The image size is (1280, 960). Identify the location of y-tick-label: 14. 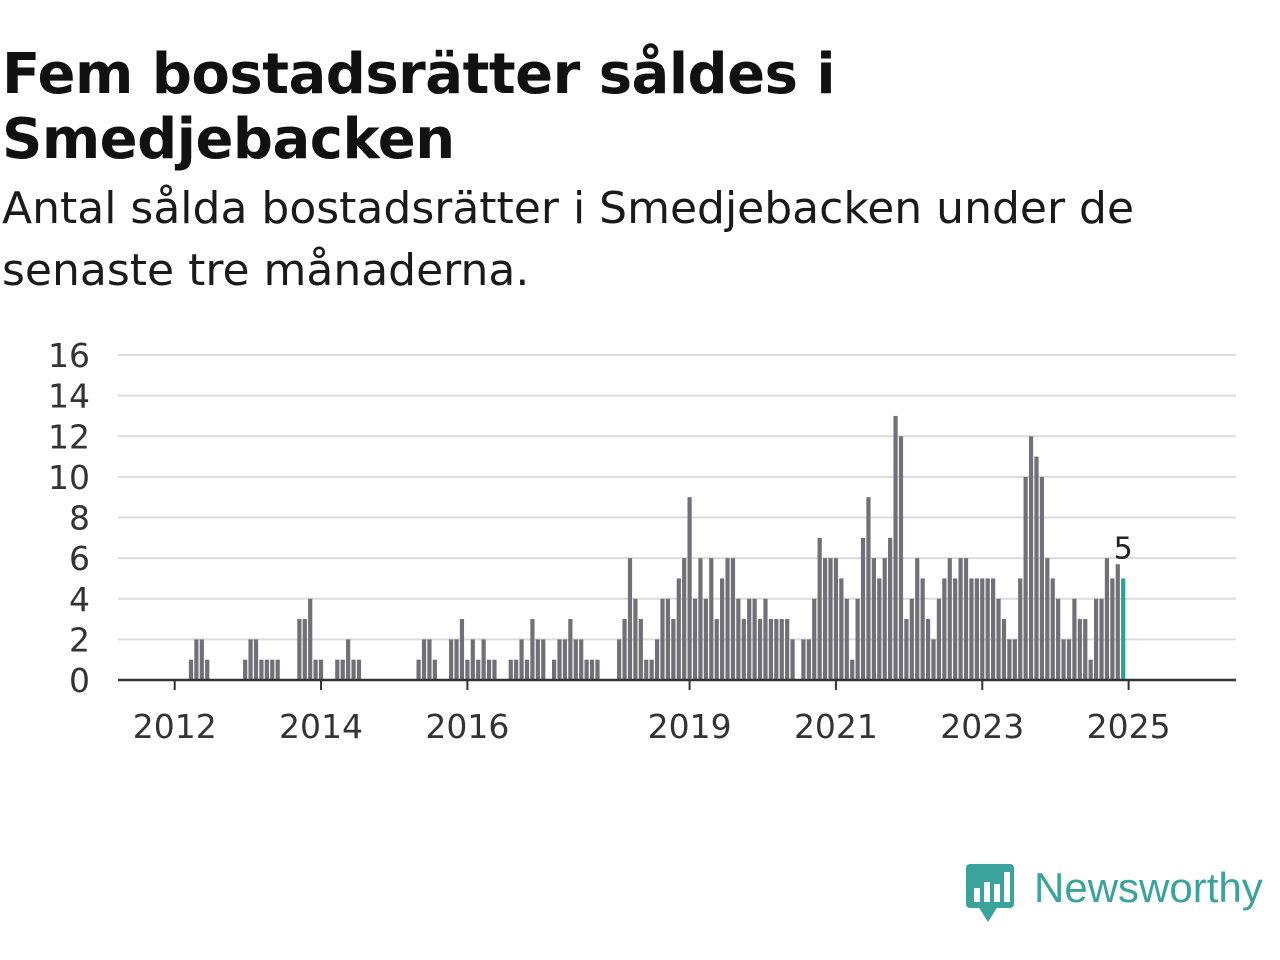
(69, 396).